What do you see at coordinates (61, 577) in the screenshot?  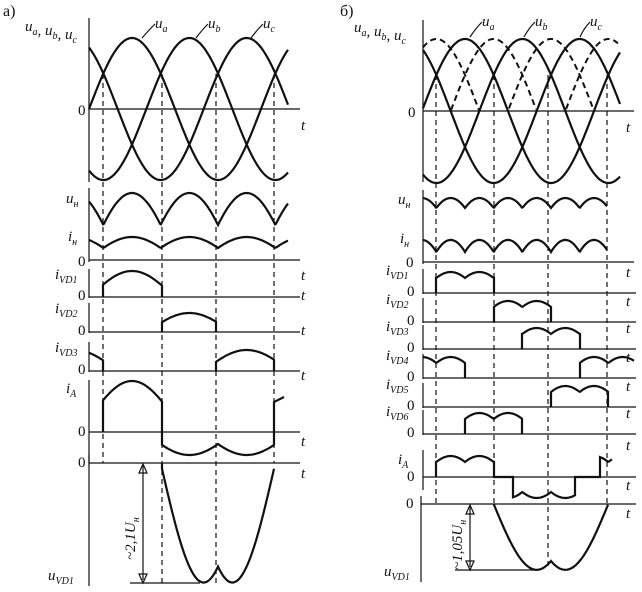 I see `row-label-u-vd1-a: uVD1` at bounding box center [61, 577].